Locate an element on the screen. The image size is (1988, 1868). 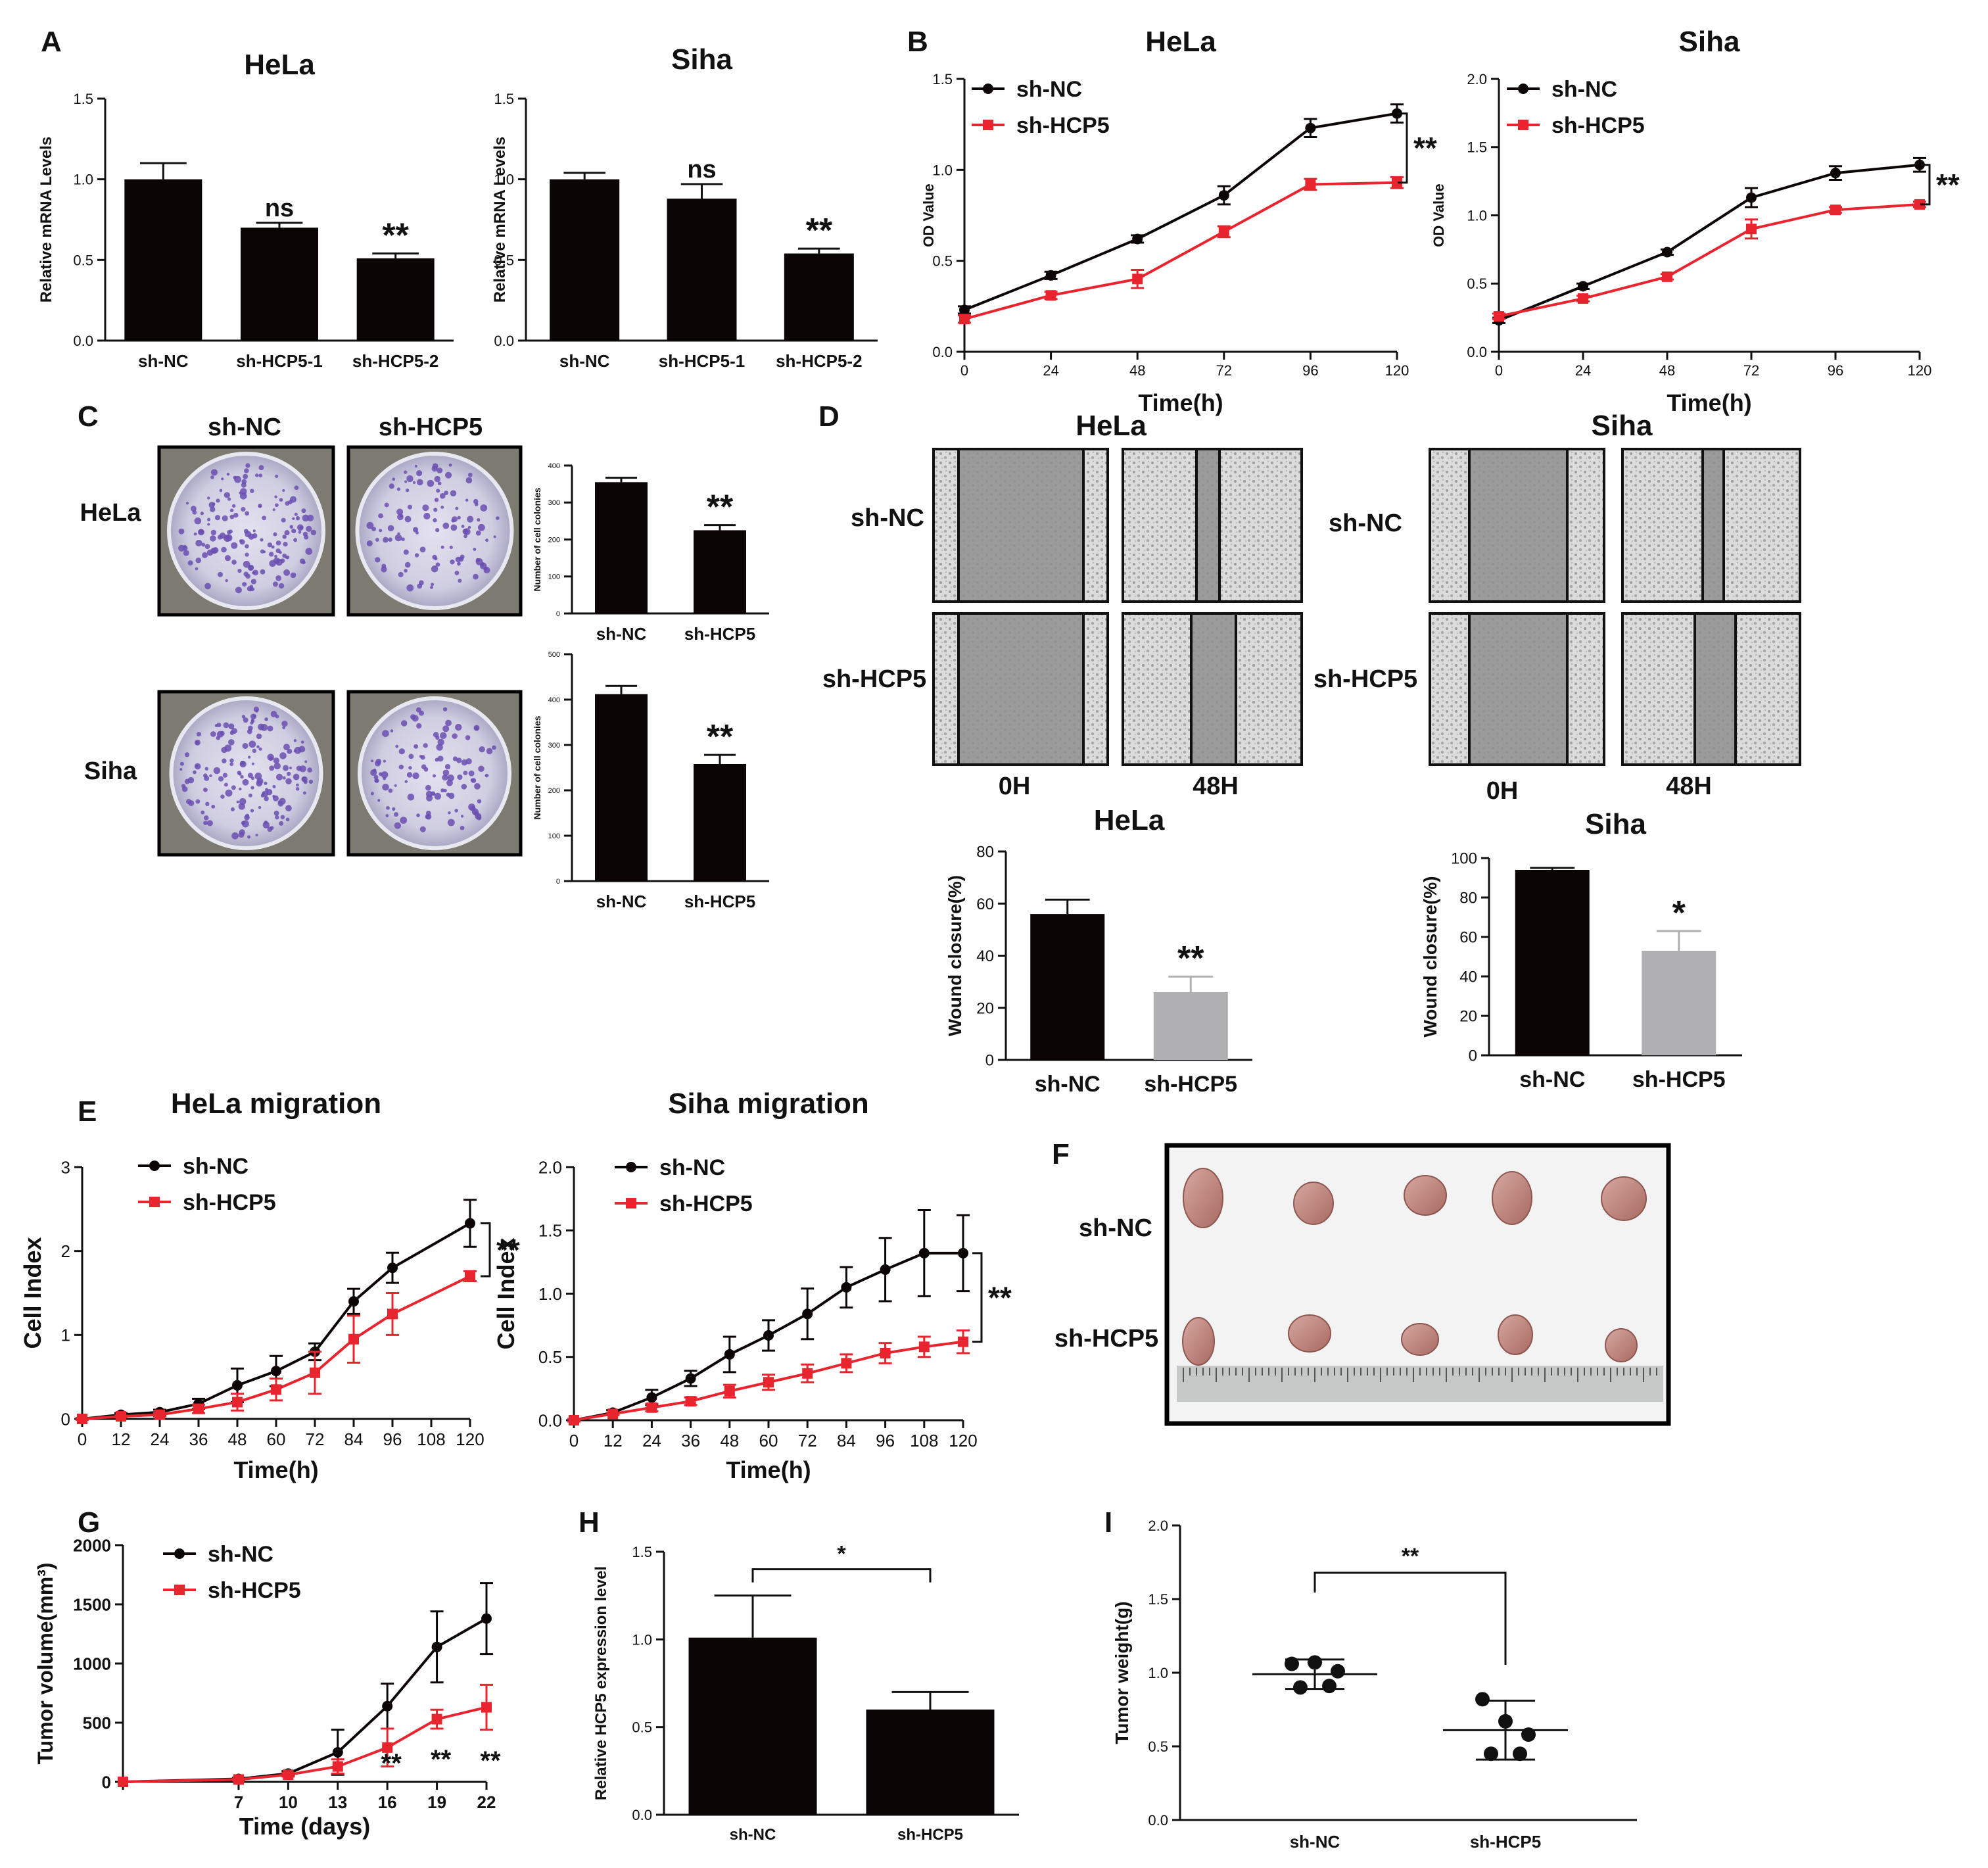
y-tick-label: 0.5 is located at coordinates (943, 262).